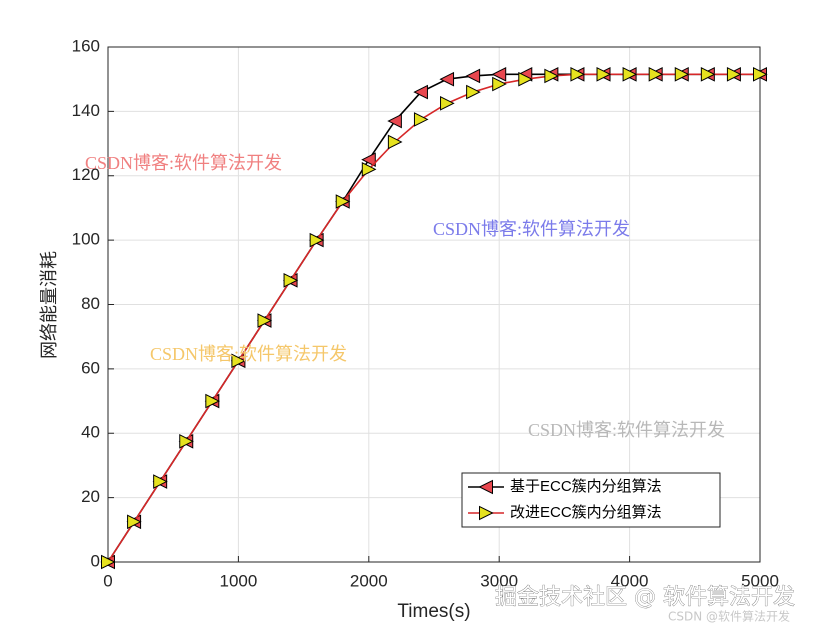  What do you see at coordinates (90, 303) in the screenshot?
I see `y-tick-label: 80` at bounding box center [90, 303].